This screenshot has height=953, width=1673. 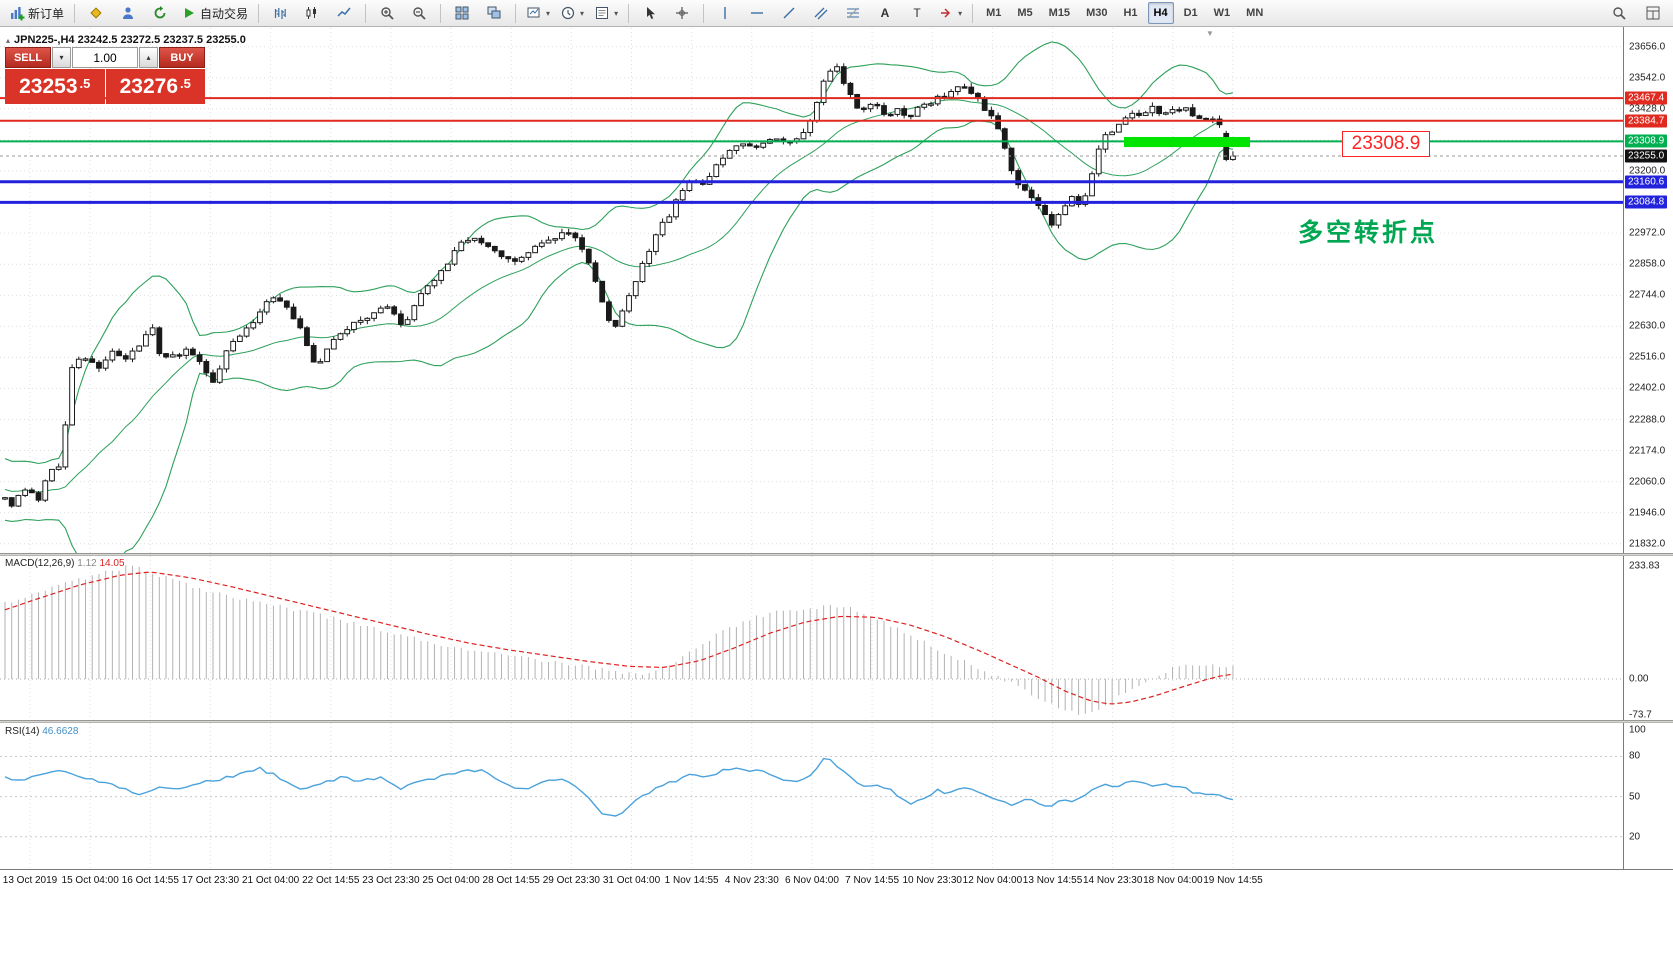 I want to click on channel-button, so click(x=821, y=13).